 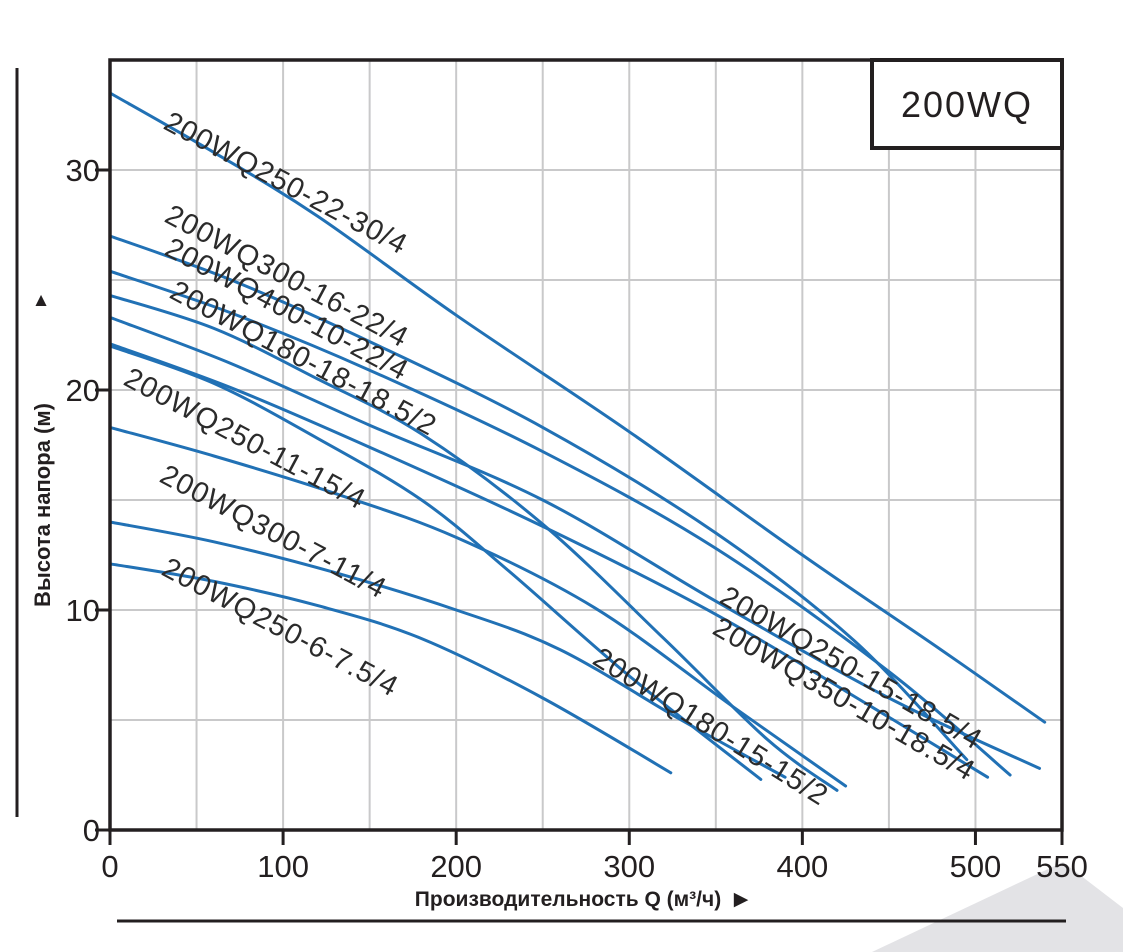 What do you see at coordinates (83, 390) in the screenshot?
I see `y-tick-label-20: 20` at bounding box center [83, 390].